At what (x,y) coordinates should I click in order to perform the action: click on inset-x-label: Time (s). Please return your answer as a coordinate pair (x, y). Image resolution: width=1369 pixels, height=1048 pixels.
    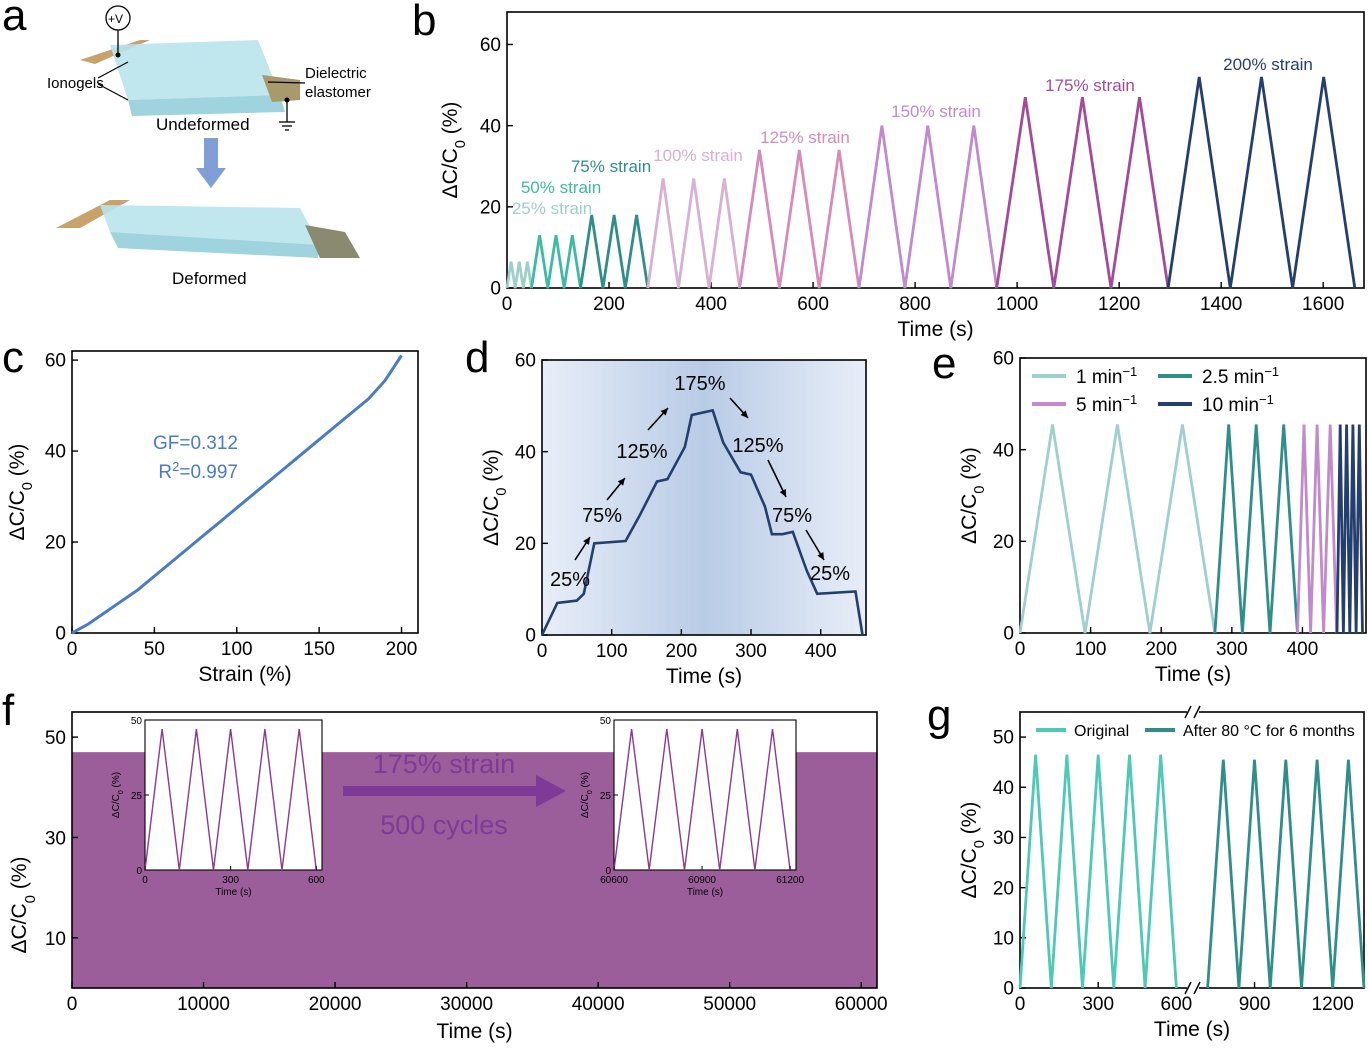
    Looking at the image, I should click on (705, 892).